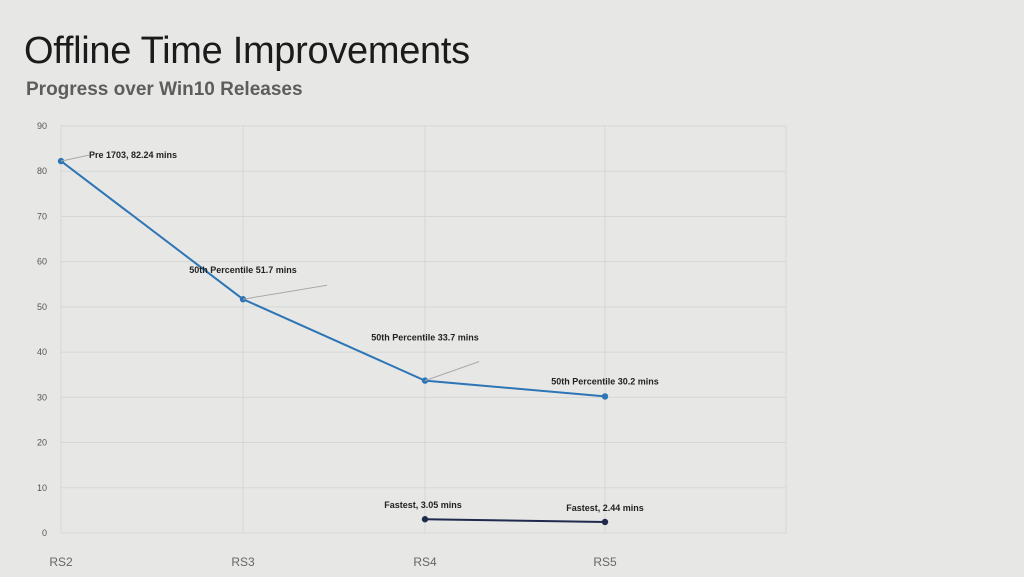 Image resolution: width=1024 pixels, height=577 pixels. I want to click on data-label: 50th Percentile 30.2 mins, so click(605, 381).